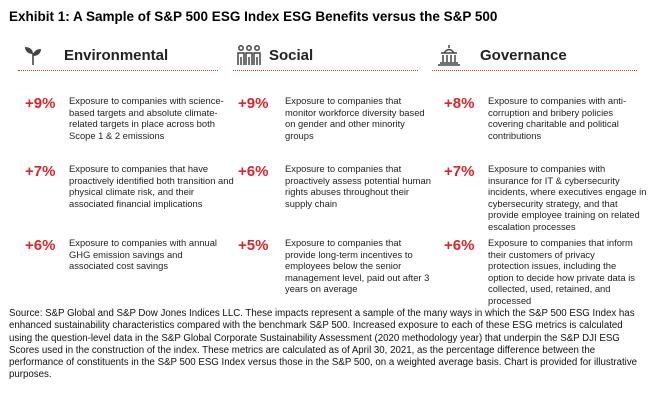  Describe the element at coordinates (459, 103) in the screenshot. I see `metric-value: +8%` at that location.